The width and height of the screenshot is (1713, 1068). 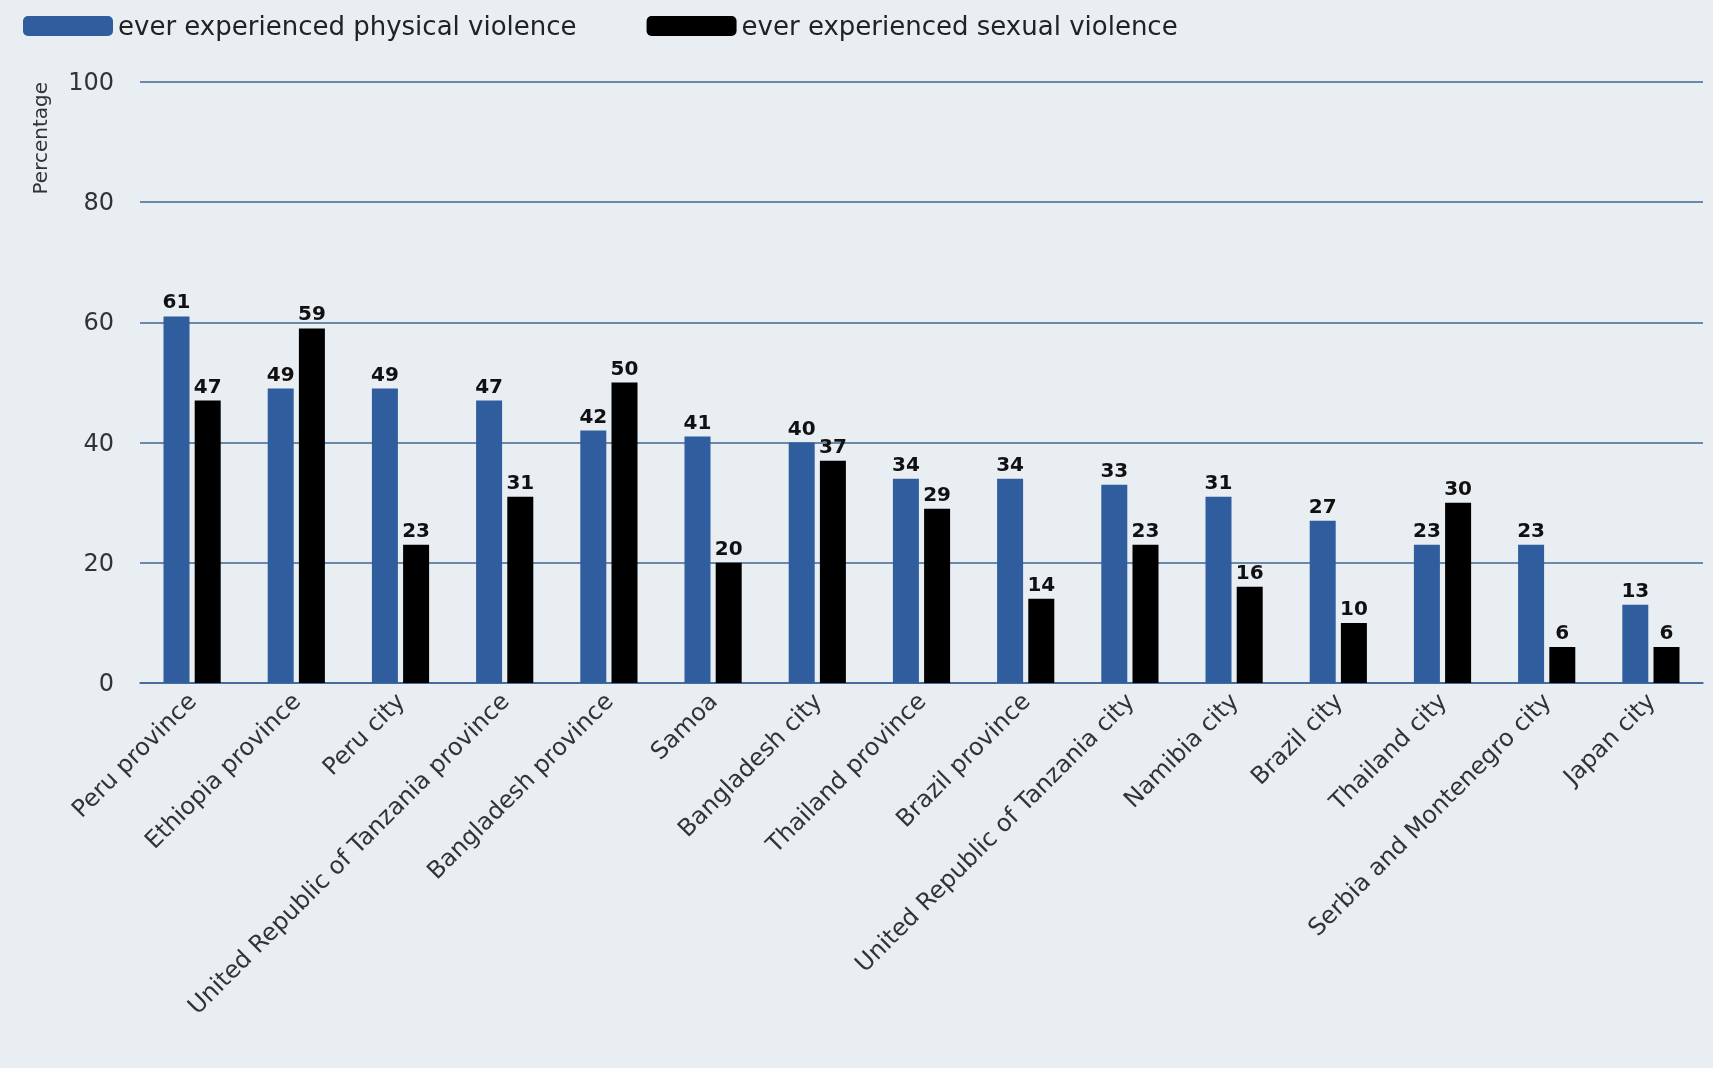 What do you see at coordinates (98, 322) in the screenshot?
I see `y-tick-label: 60` at bounding box center [98, 322].